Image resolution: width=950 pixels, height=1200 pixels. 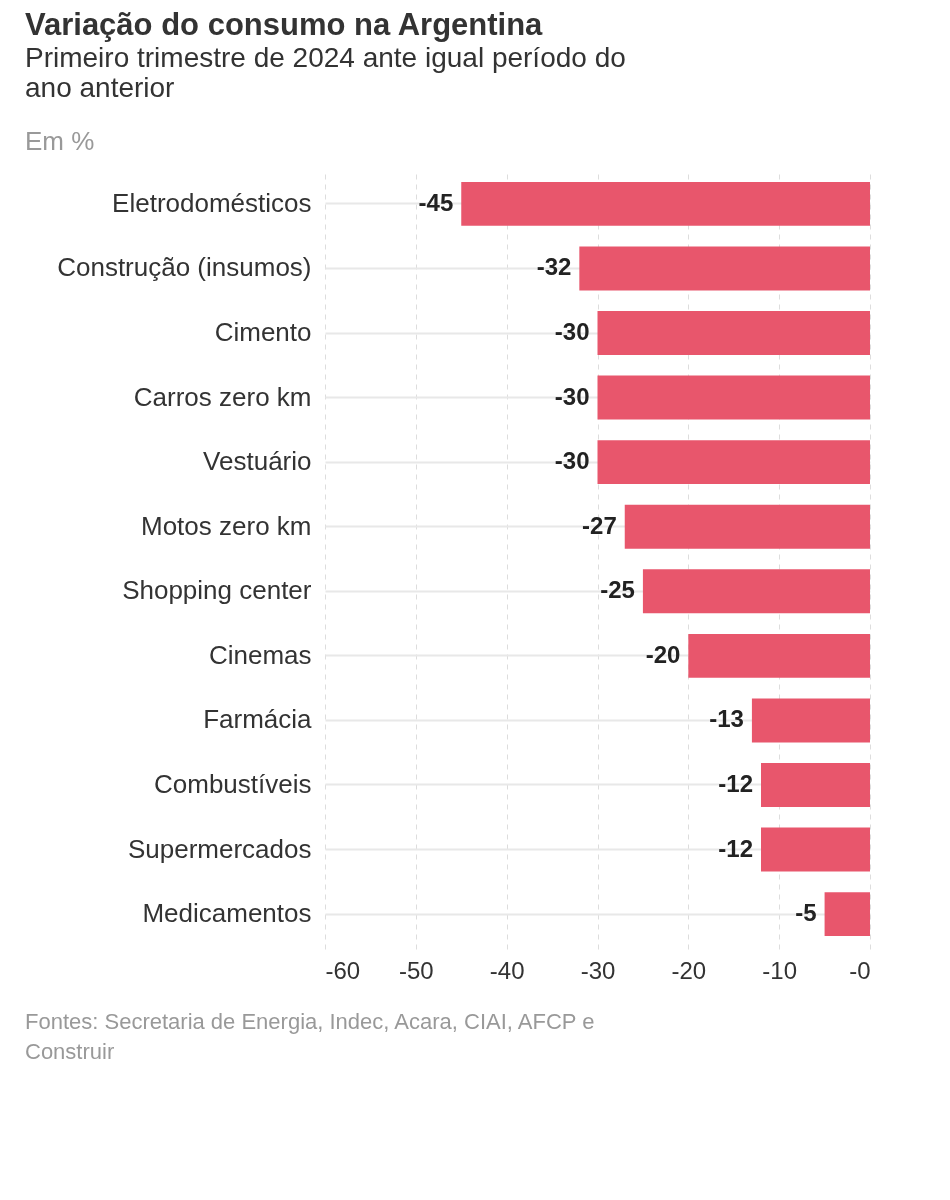 I want to click on x-tick-label: -30, so click(x=598, y=970).